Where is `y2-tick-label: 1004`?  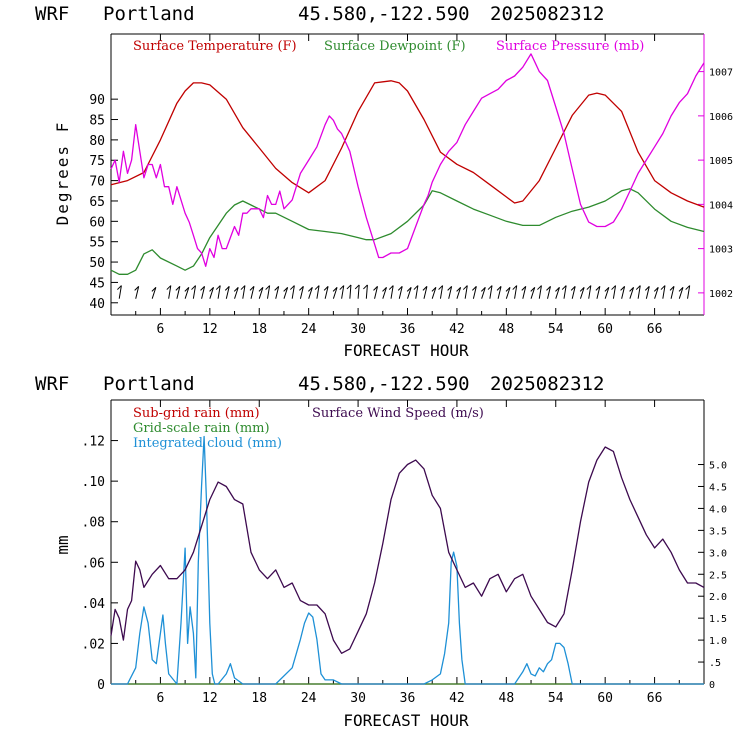
y2-tick-label: 1004 is located at coordinates (721, 205).